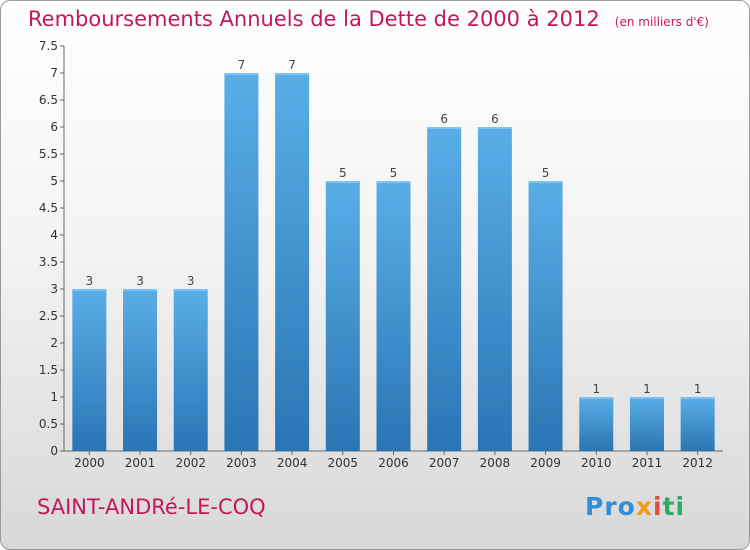 This screenshot has height=550, width=750. What do you see at coordinates (545, 463) in the screenshot?
I see `x-tick-label: 2009` at bounding box center [545, 463].